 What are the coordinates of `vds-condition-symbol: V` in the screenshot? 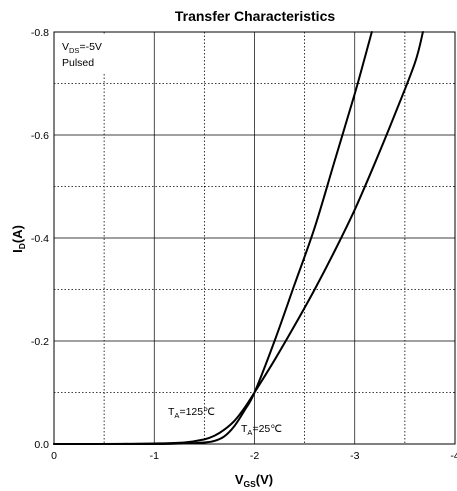 It's located at (65, 47).